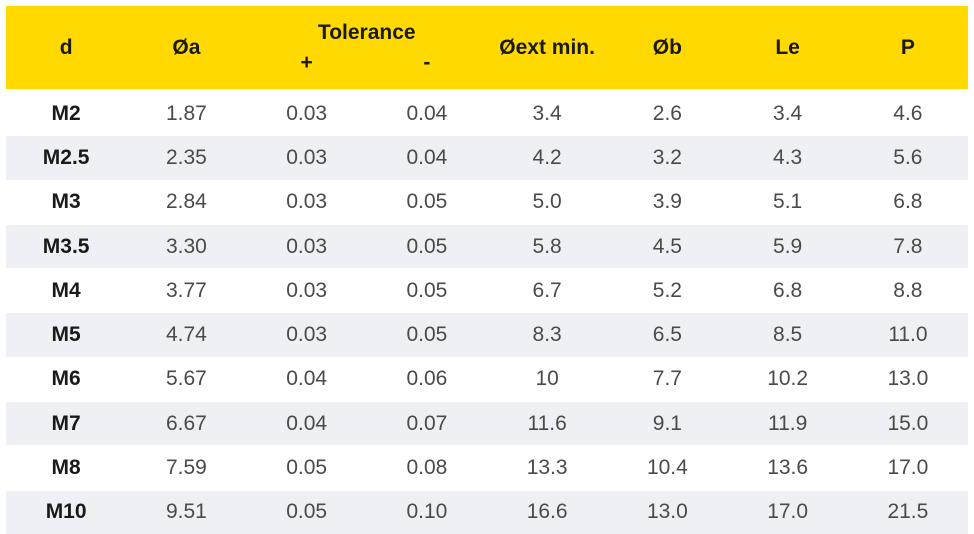  What do you see at coordinates (186, 113) in the screenshot?
I see `cell-diameter-a: 1.87` at bounding box center [186, 113].